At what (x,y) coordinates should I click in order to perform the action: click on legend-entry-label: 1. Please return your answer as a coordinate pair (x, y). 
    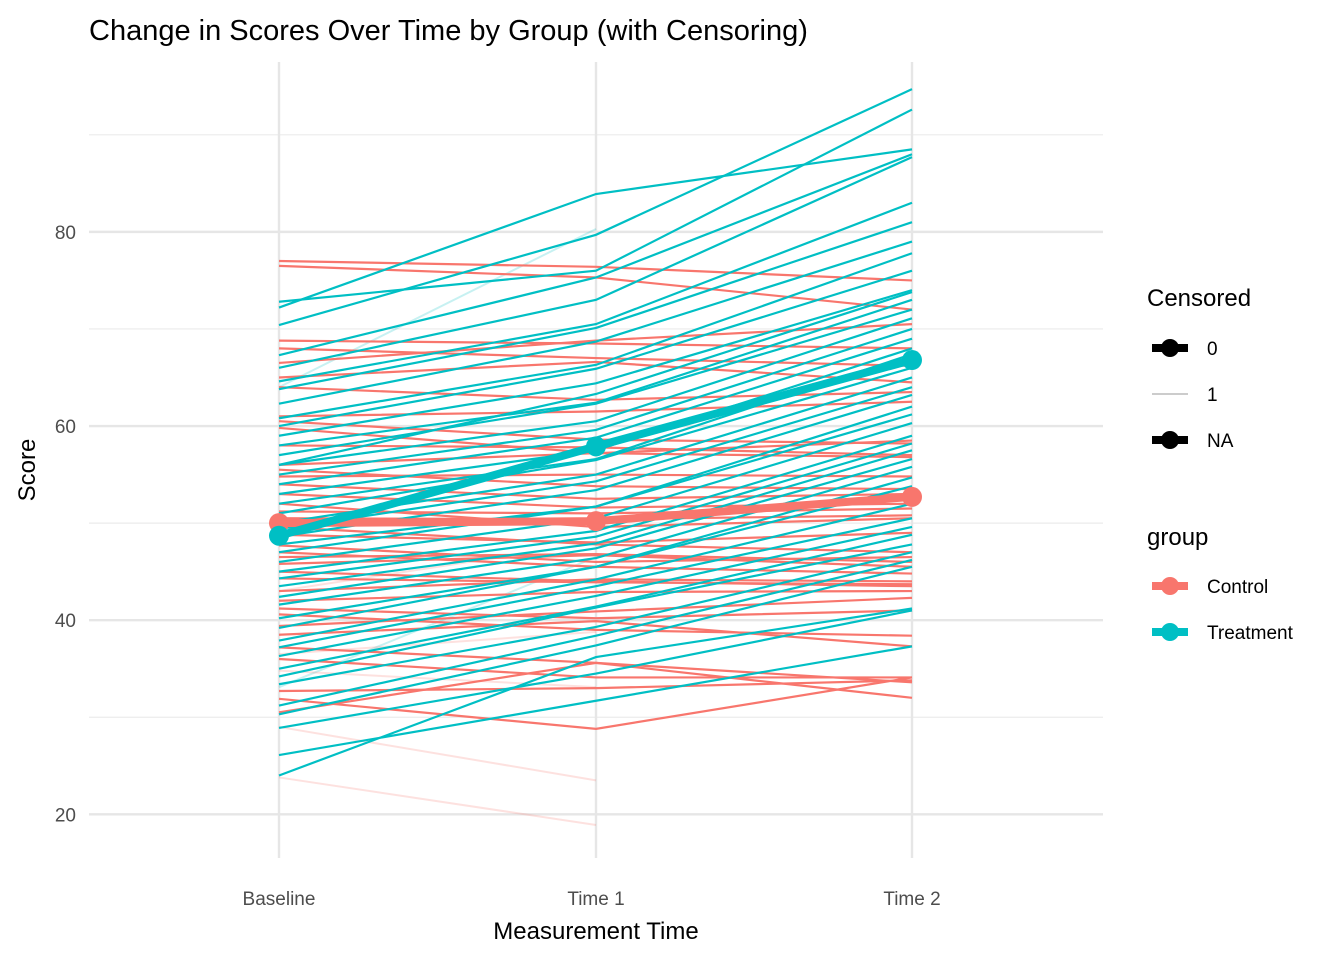
    Looking at the image, I should click on (1212, 395).